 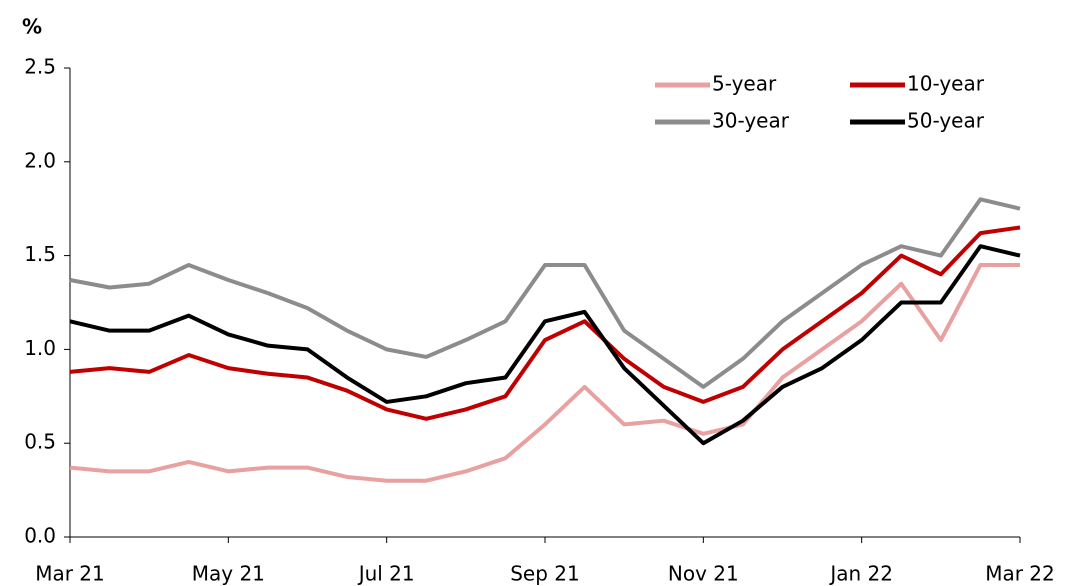 I want to click on legend-label: 30-year, so click(x=751, y=121).